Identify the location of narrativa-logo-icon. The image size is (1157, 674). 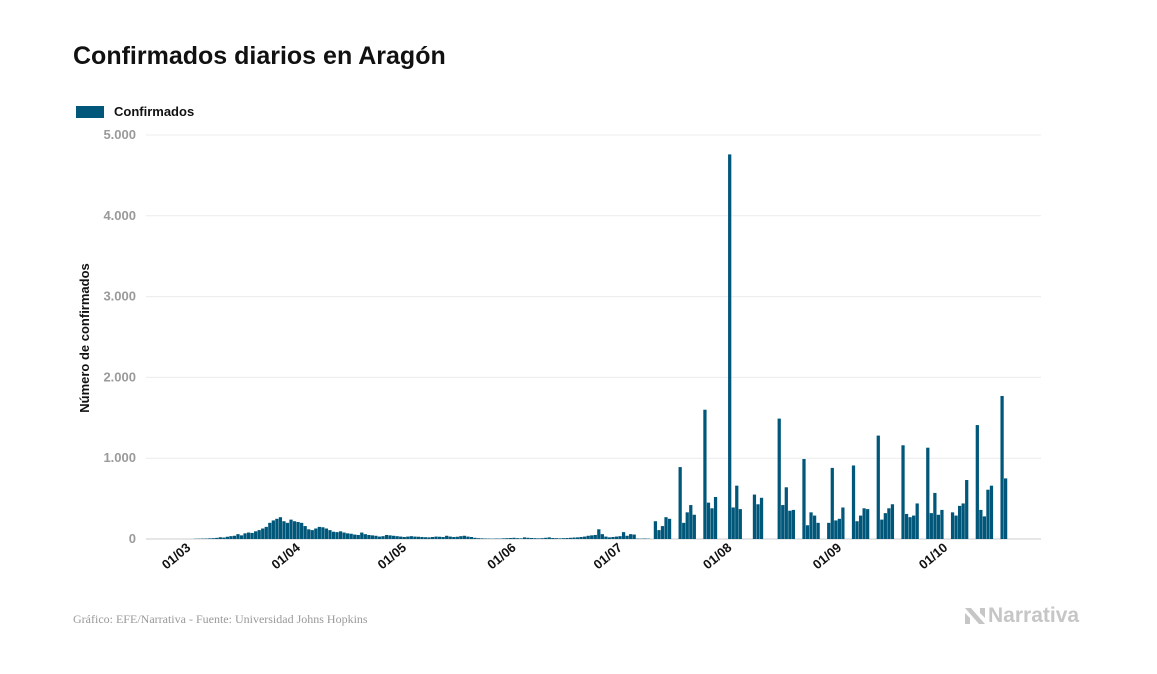
(975, 616).